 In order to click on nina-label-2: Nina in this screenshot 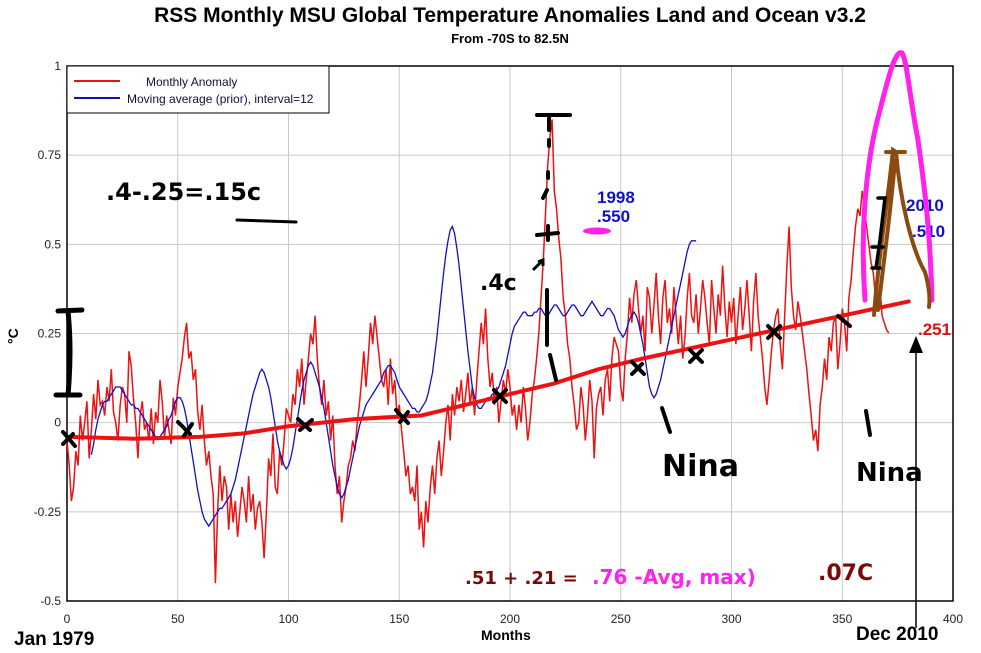, I will do `click(889, 473)`.